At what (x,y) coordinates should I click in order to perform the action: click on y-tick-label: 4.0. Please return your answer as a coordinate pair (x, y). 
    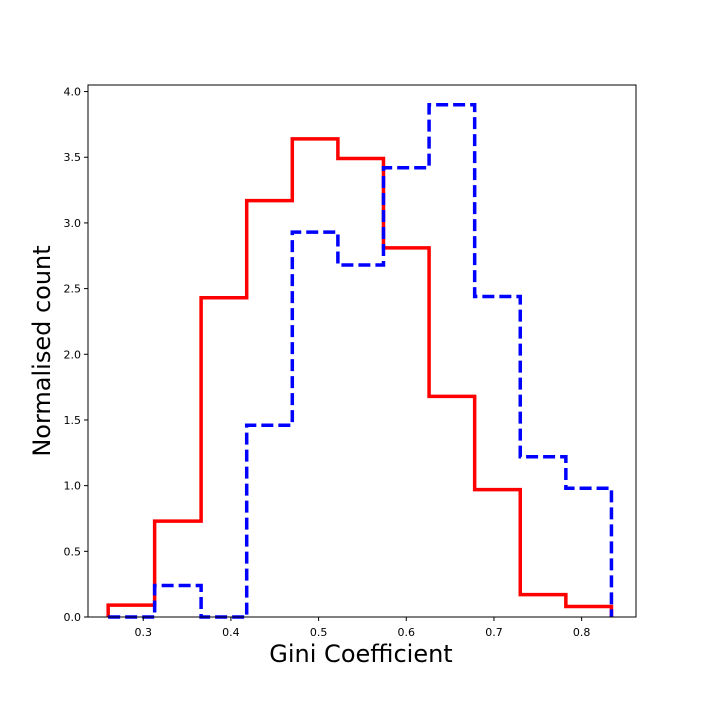
    Looking at the image, I should click on (73, 92).